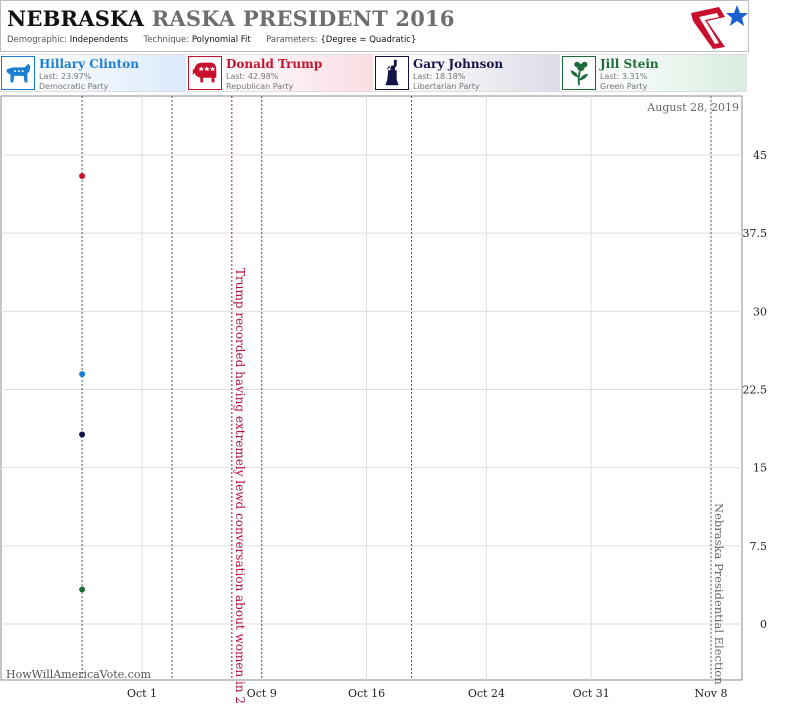 This screenshot has height=708, width=789. I want to click on candidate-last-value: Last: 23.97%, so click(65, 76).